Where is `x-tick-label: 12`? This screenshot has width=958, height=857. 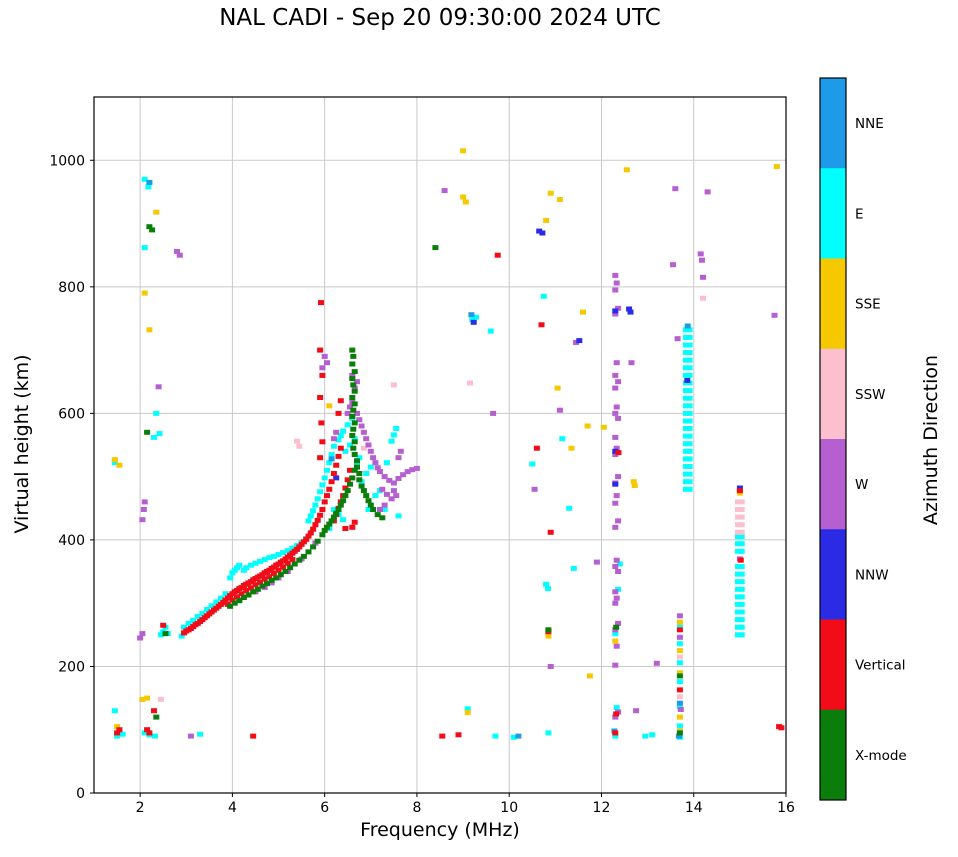
x-tick-label: 12 is located at coordinates (602, 808).